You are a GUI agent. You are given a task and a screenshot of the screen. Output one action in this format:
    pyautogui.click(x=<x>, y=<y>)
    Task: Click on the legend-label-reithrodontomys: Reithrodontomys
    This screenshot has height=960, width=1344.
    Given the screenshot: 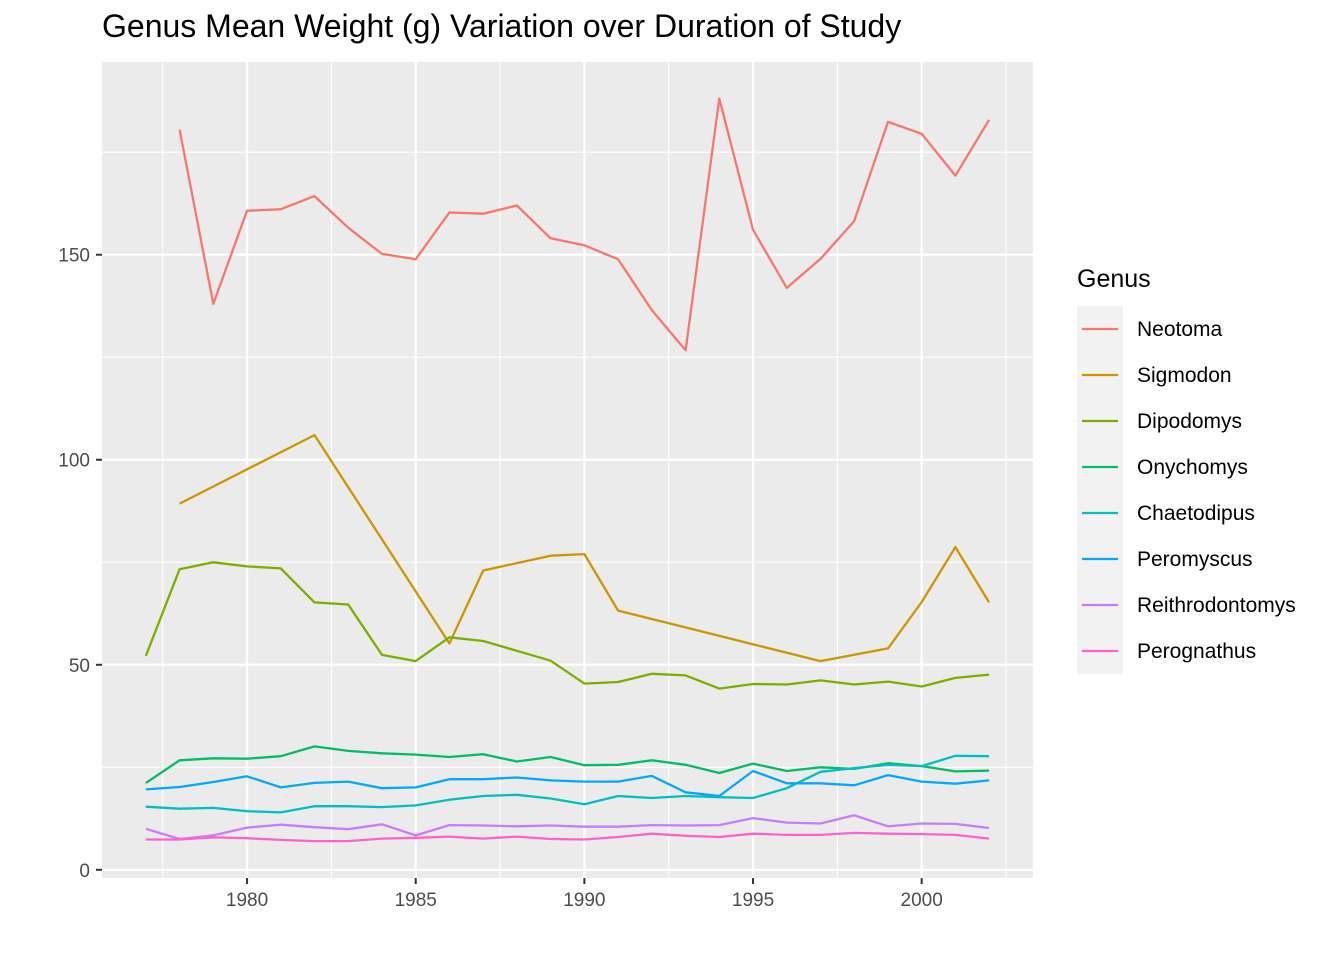 What is the action you would take?
    pyautogui.click(x=1216, y=605)
    